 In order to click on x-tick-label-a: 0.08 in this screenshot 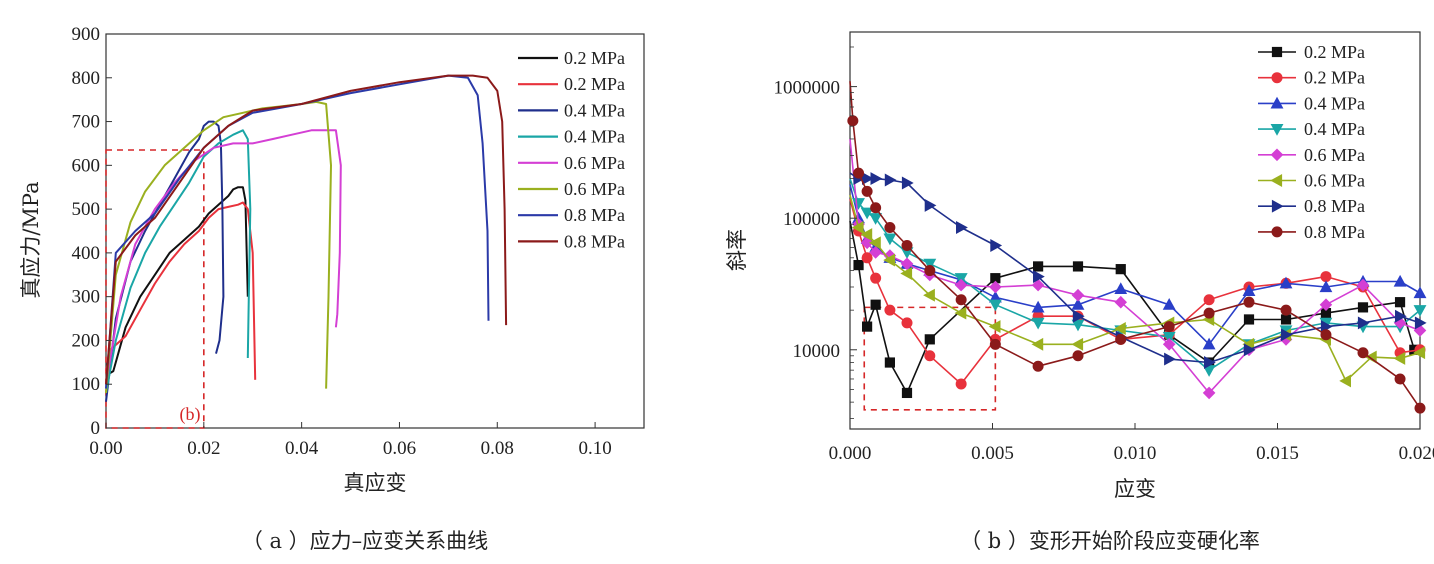, I will do `click(497, 448)`.